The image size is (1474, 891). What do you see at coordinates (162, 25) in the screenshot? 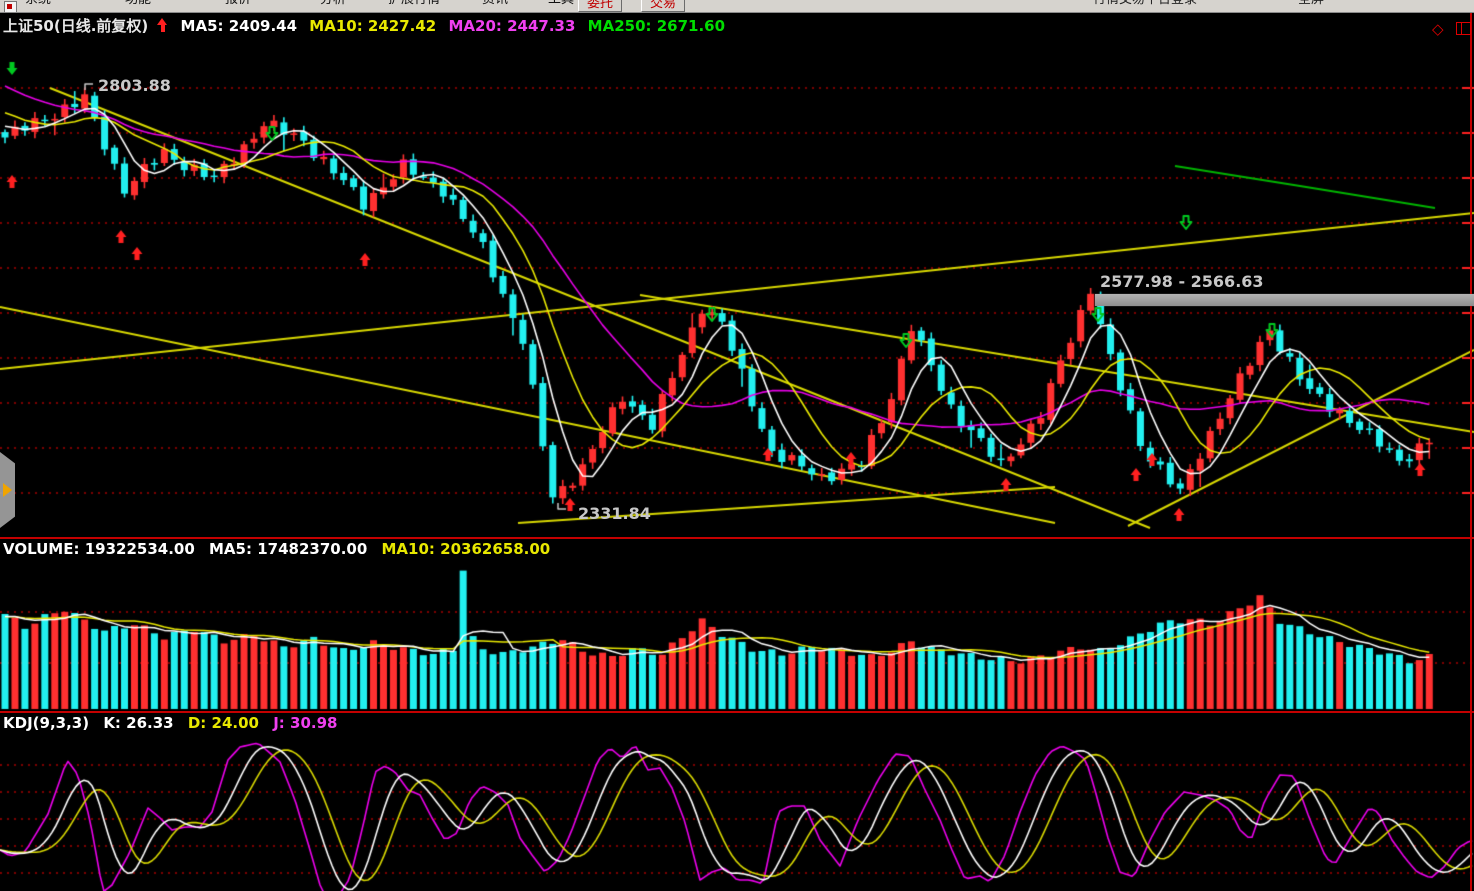
I see `up-arrow-icon` at bounding box center [162, 25].